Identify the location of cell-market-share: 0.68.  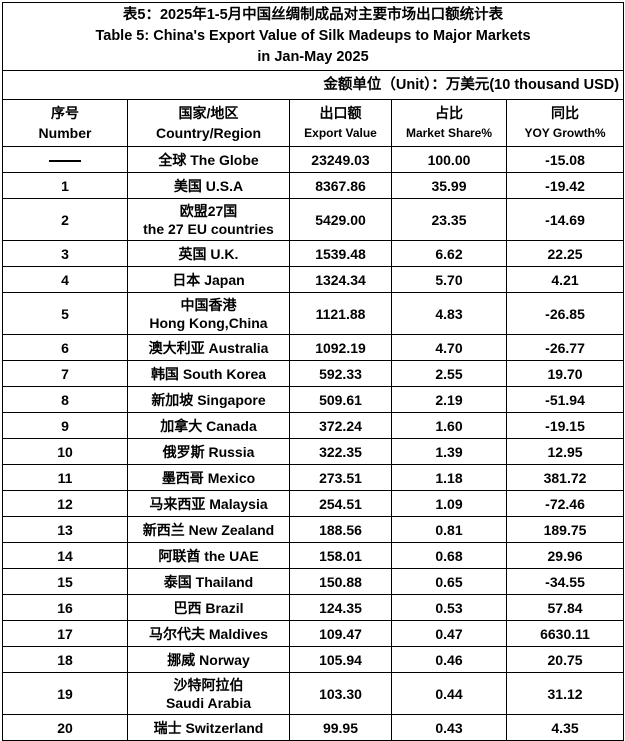
(449, 555).